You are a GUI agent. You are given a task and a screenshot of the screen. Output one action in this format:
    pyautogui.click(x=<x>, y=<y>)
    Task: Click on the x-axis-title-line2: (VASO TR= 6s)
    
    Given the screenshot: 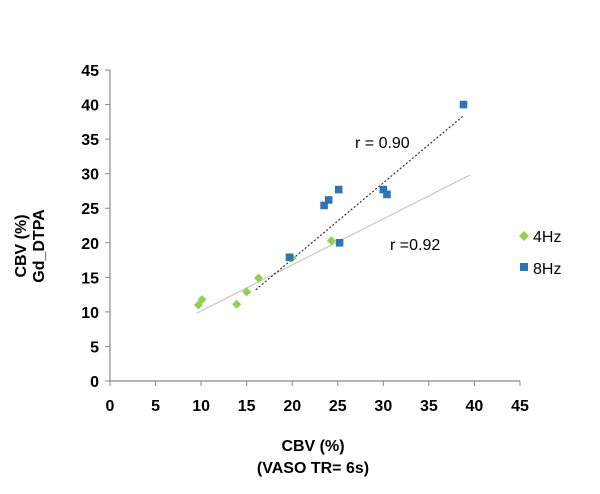 What is the action you would take?
    pyautogui.click(x=313, y=468)
    